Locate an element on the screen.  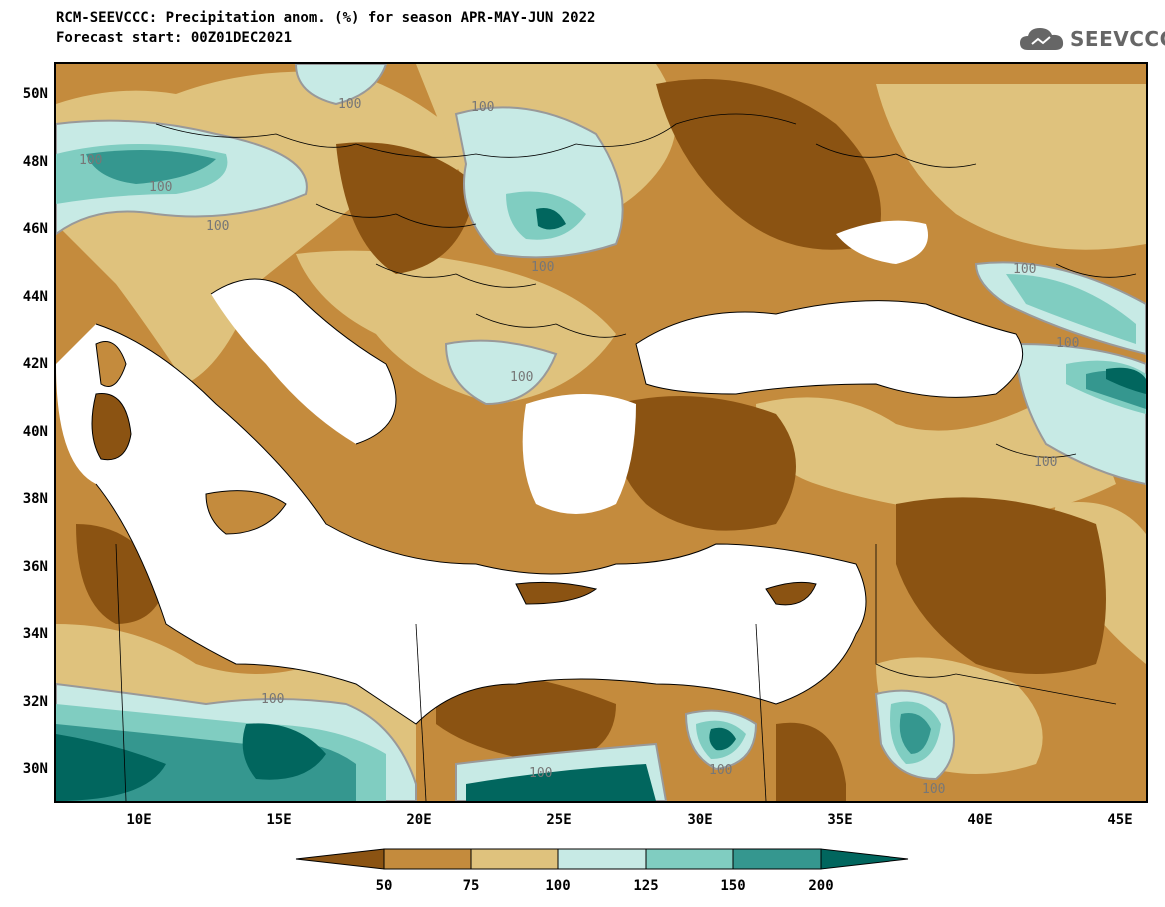
wet-high-jordan is located at coordinates (915, 733).